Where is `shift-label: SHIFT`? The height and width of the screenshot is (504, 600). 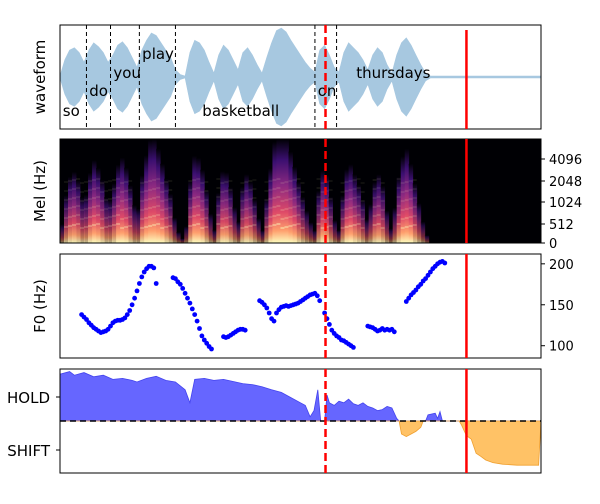 shift-label: SHIFT is located at coordinates (29, 451).